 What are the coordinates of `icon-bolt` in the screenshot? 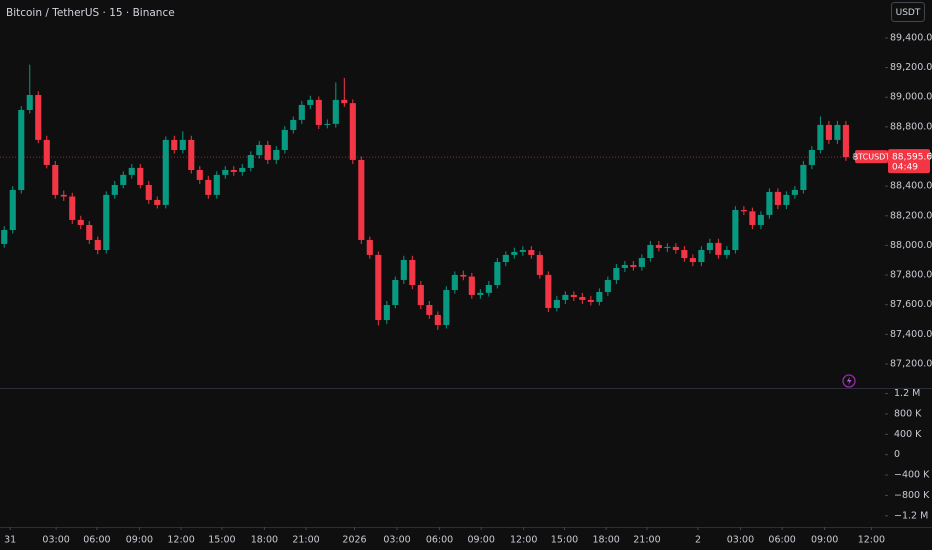 It's located at (849, 381).